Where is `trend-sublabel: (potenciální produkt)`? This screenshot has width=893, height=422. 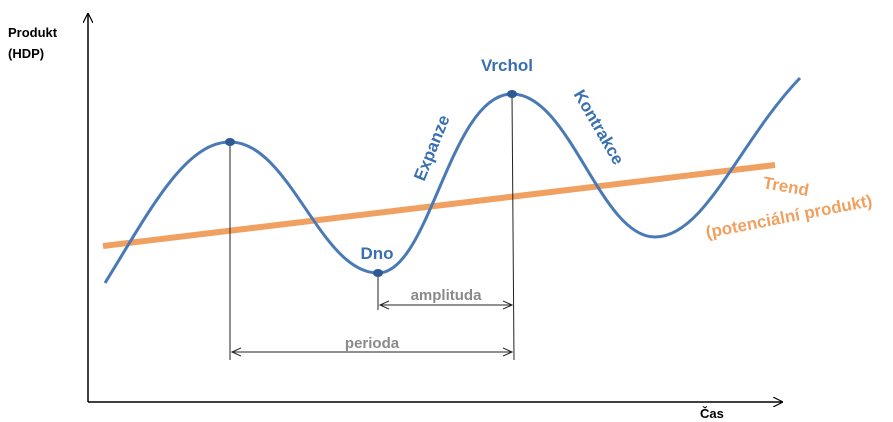 trend-sublabel: (potenciální produkt) is located at coordinates (789, 216).